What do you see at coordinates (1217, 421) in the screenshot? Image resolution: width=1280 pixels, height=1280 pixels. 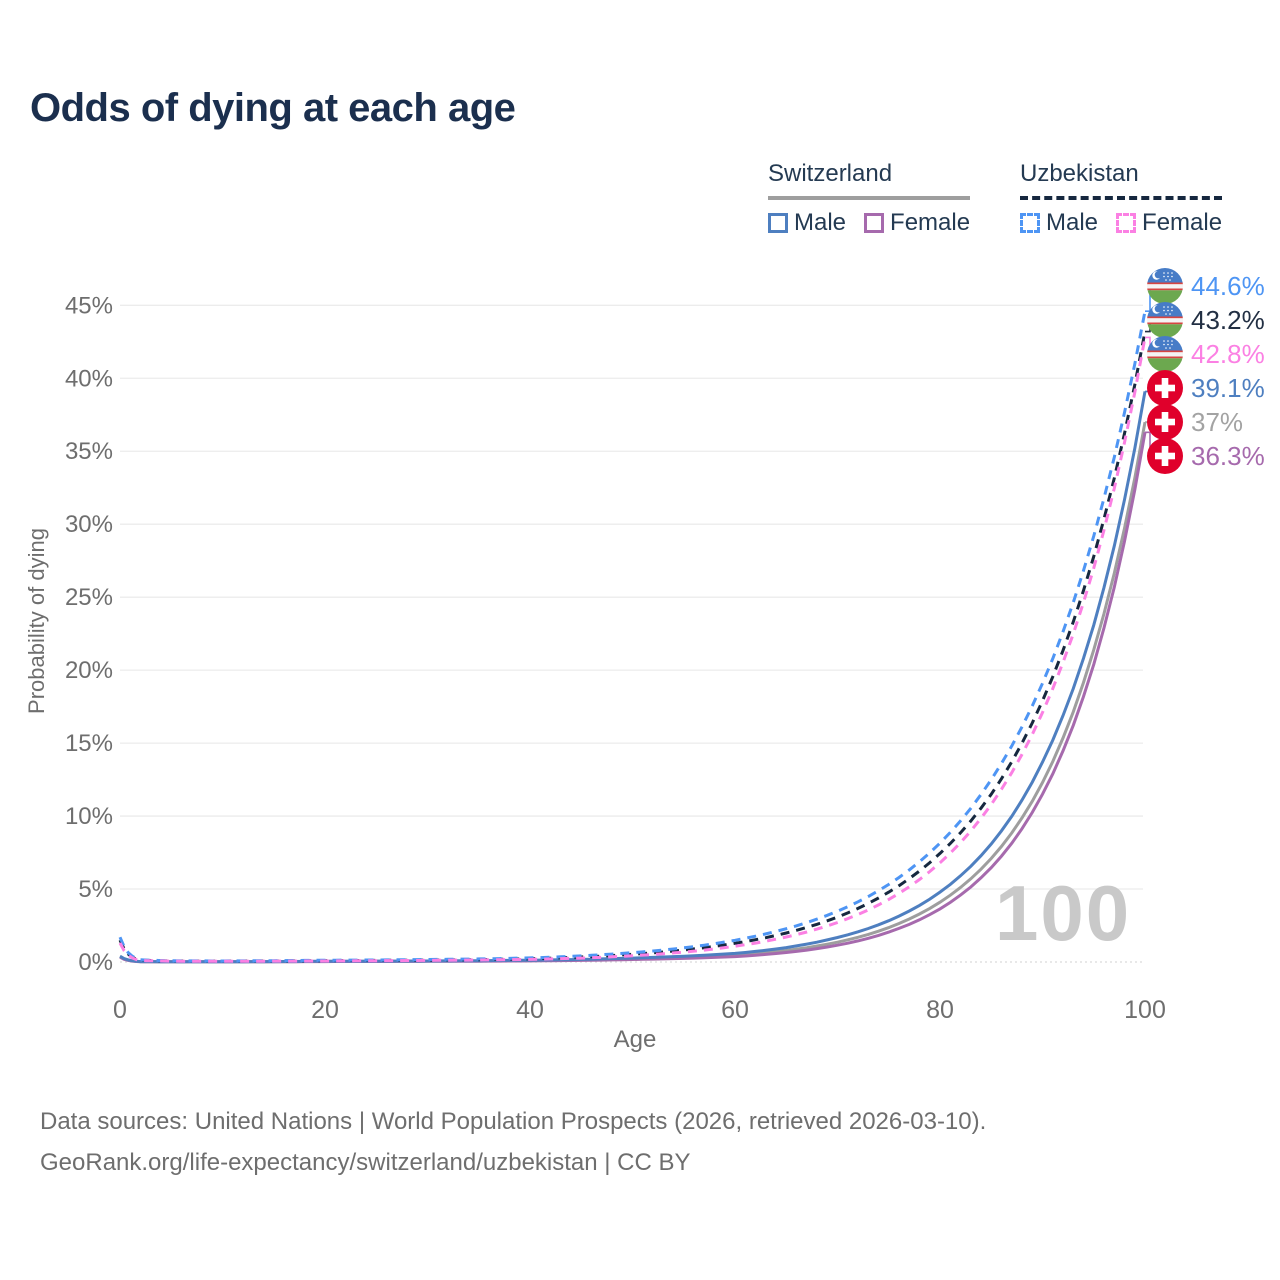 I see `end-label-value: 37%` at bounding box center [1217, 421].